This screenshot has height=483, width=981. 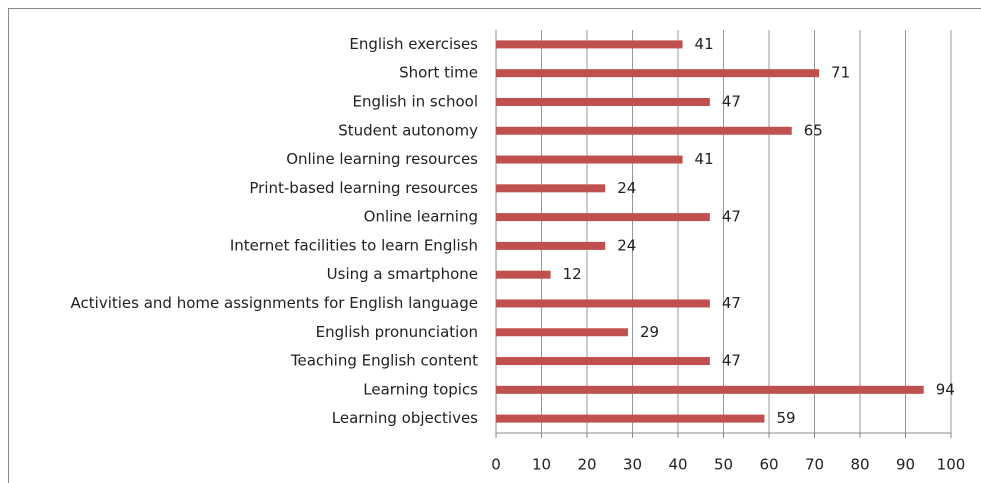 What do you see at coordinates (496, 465) in the screenshot?
I see `x-tick-label: 0` at bounding box center [496, 465].